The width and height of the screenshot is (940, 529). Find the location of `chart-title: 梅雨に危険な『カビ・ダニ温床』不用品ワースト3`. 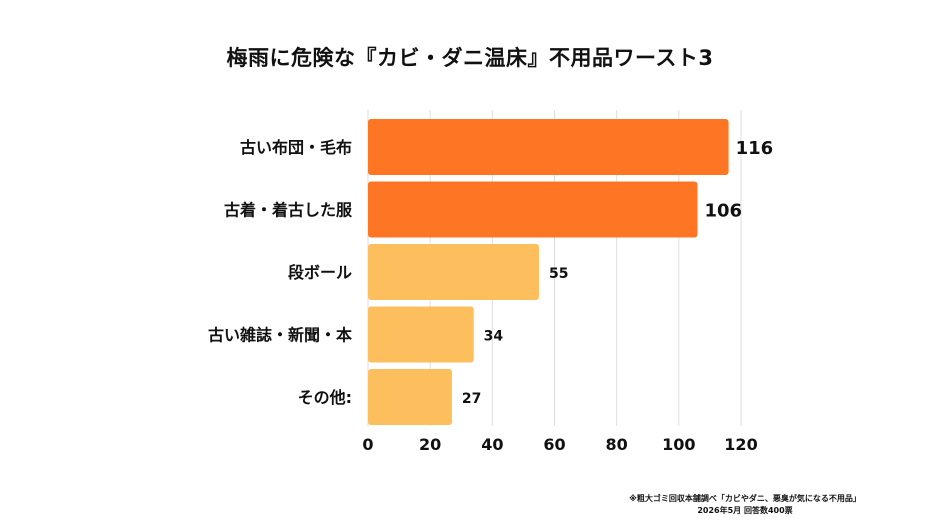

chart-title: 梅雨に危険な『カビ・ダニ温床』不用品ワースト3 is located at coordinates (470, 58).